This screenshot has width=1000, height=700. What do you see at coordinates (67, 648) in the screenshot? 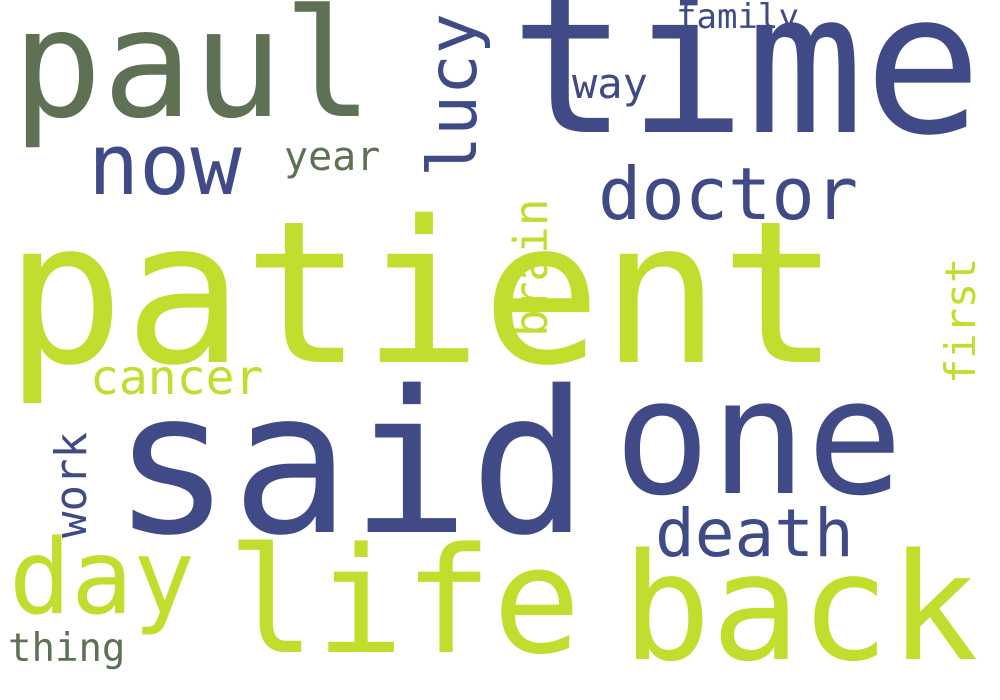
I see `word-thing: thing` at bounding box center [67, 648].